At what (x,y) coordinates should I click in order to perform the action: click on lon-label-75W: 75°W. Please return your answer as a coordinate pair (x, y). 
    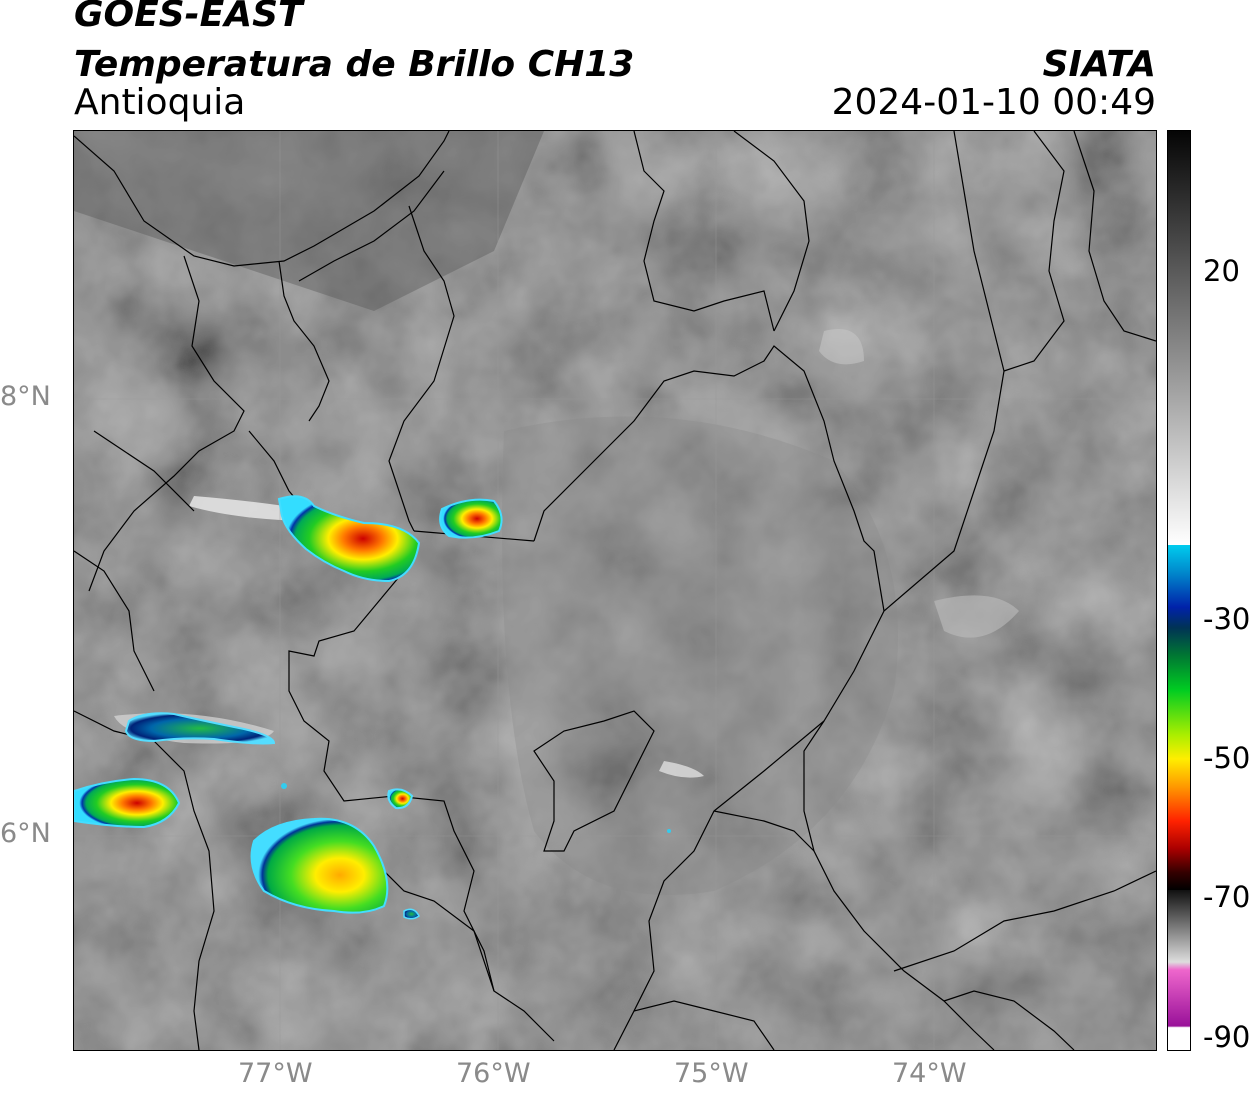
    Looking at the image, I should click on (711, 1073).